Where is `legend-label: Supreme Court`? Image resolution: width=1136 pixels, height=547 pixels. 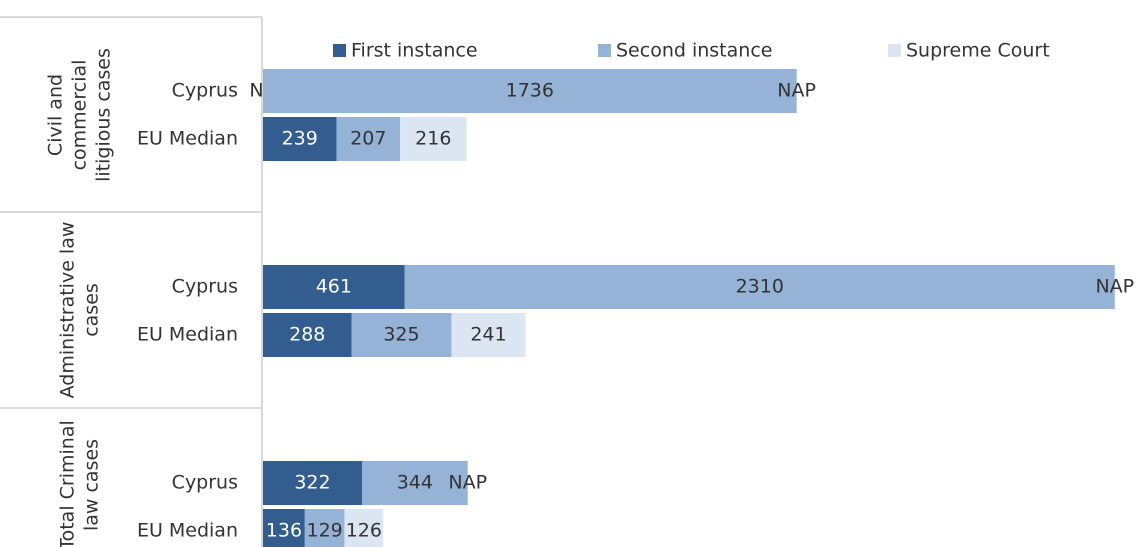
legend-label: Supreme Court is located at coordinates (978, 51).